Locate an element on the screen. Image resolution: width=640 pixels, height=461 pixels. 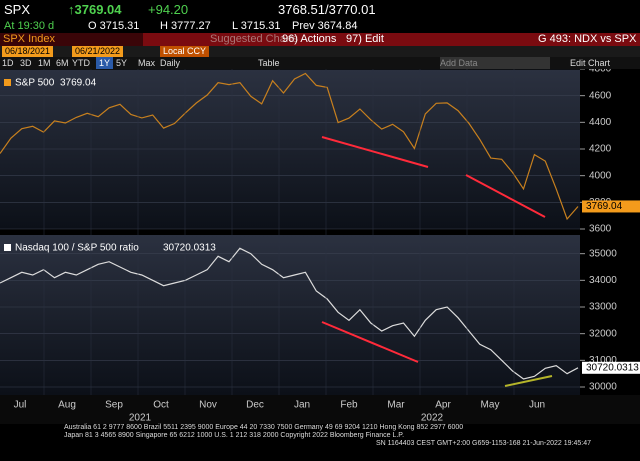
y-tick-label: 32000 is located at coordinates (603, 333).